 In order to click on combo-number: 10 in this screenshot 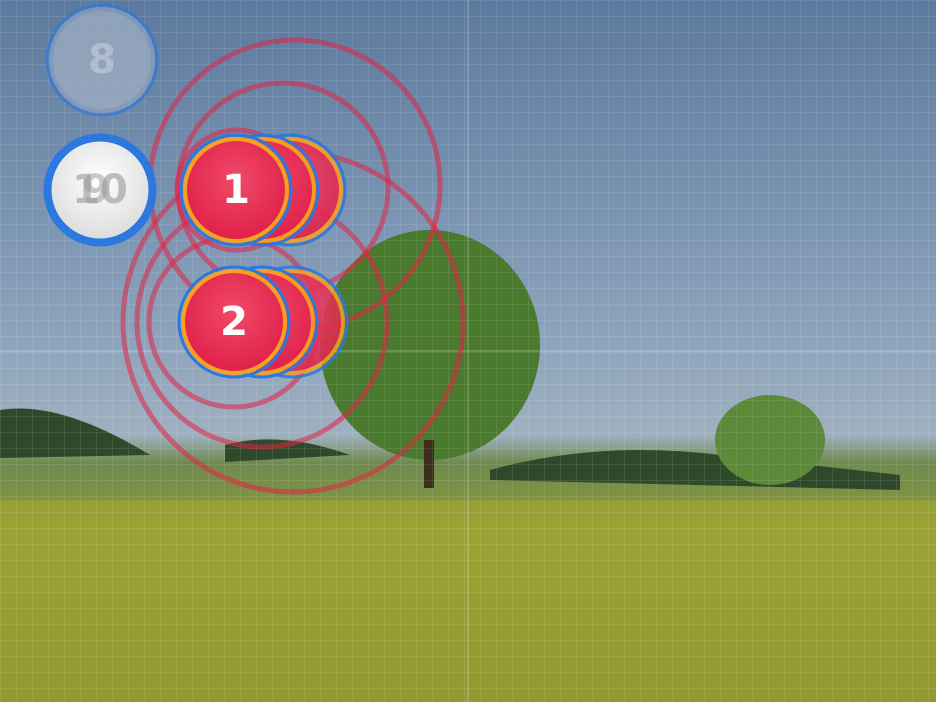, I will do `click(100, 190)`.